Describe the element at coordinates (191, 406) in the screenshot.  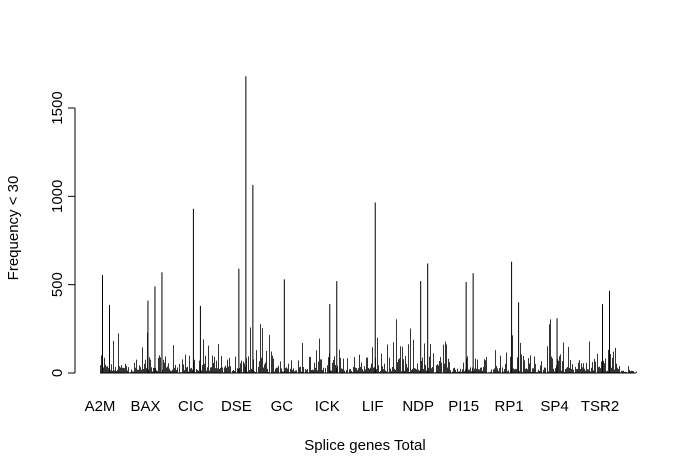
I see `x-tick-label: CIC` at that location.